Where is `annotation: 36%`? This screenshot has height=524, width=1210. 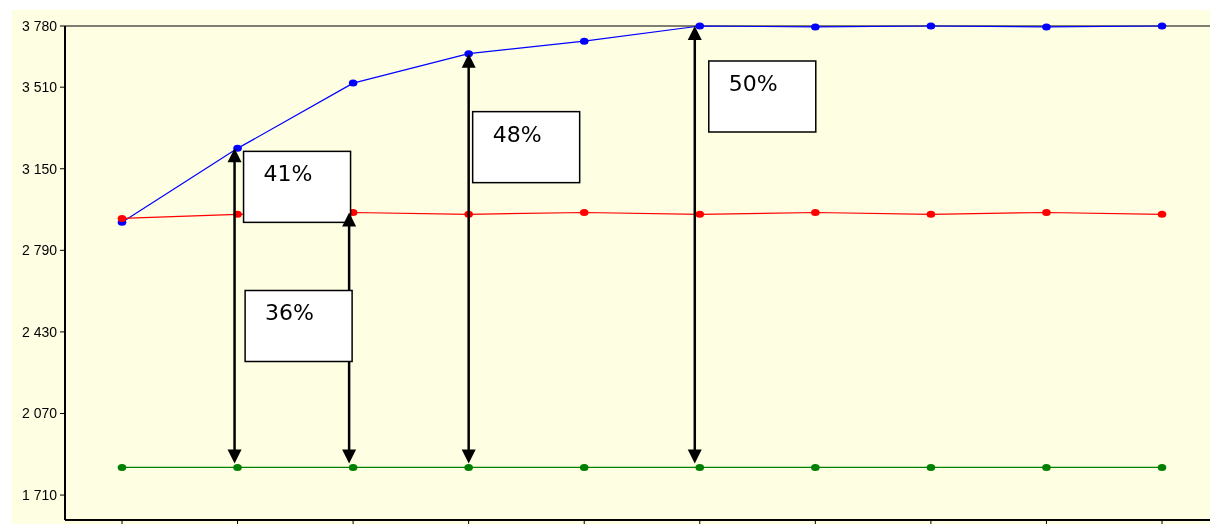 annotation: 36% is located at coordinates (290, 313).